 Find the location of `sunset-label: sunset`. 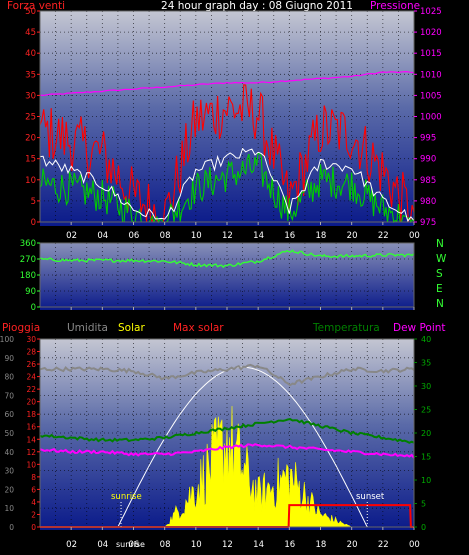

sunset-label: sunset is located at coordinates (370, 497).